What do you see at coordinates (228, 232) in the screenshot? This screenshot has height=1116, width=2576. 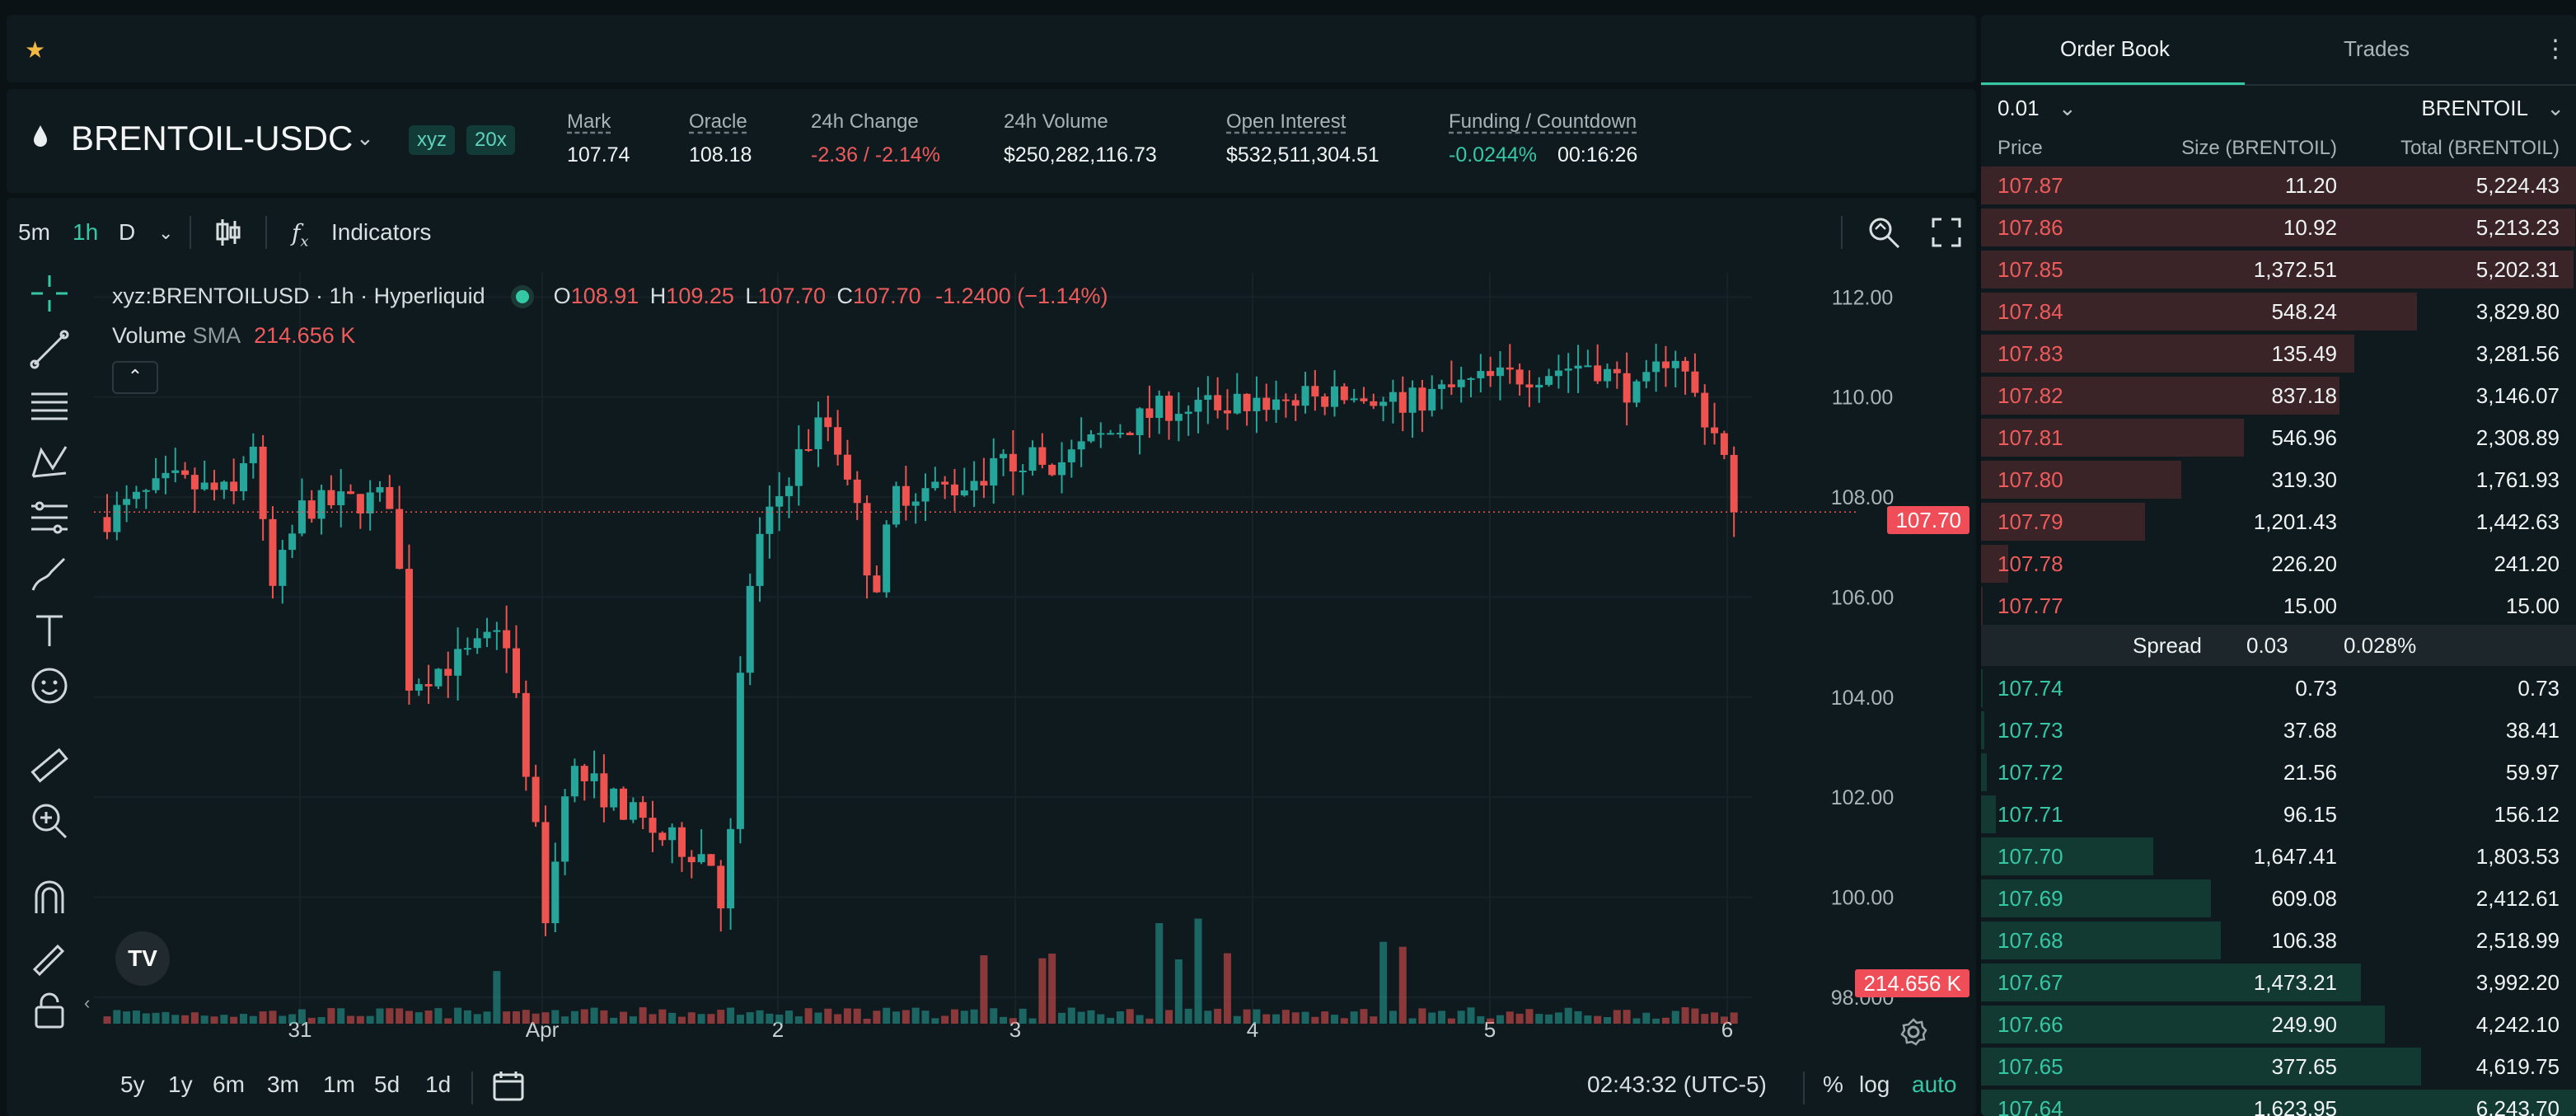 I see `candle-type-icon` at bounding box center [228, 232].